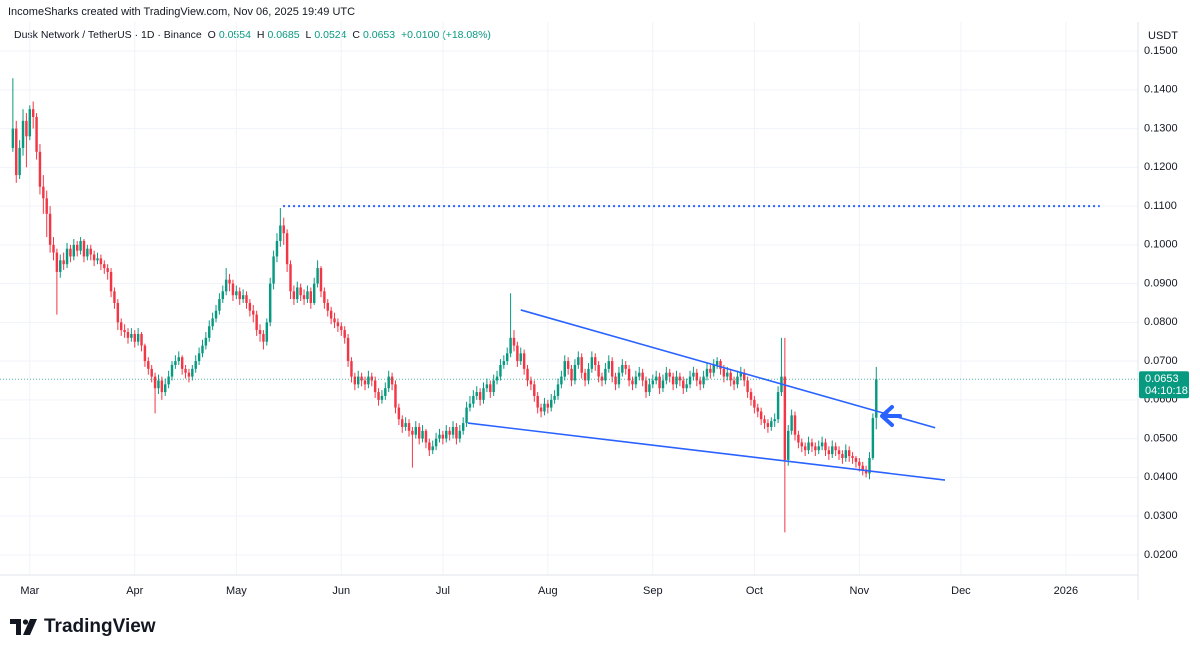 The height and width of the screenshot is (652, 1200). Describe the element at coordinates (1164, 385) in the screenshot. I see `last-price-box` at that location.